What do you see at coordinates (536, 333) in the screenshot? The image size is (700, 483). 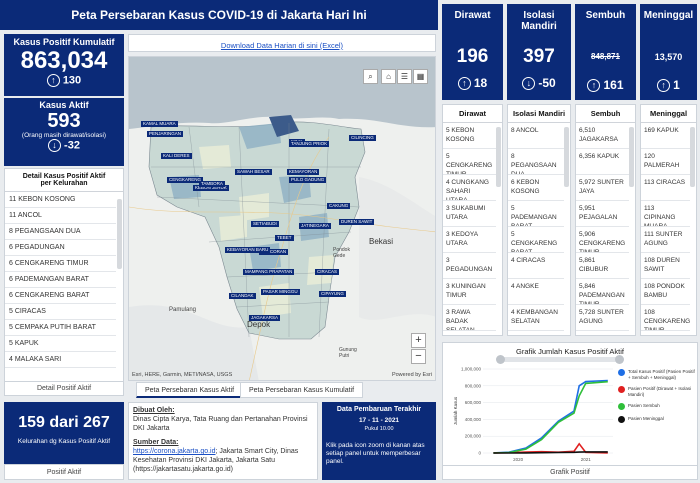 I see `column-list-item: 4 PASAR` at bounding box center [536, 333].